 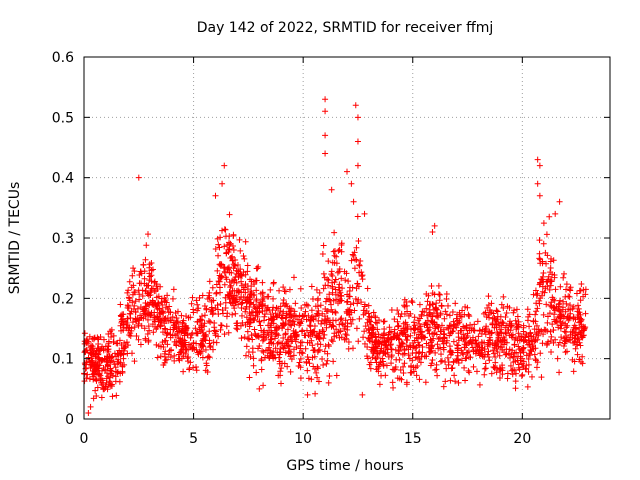 I want to click on x-tick-label: 10, so click(x=303, y=439).